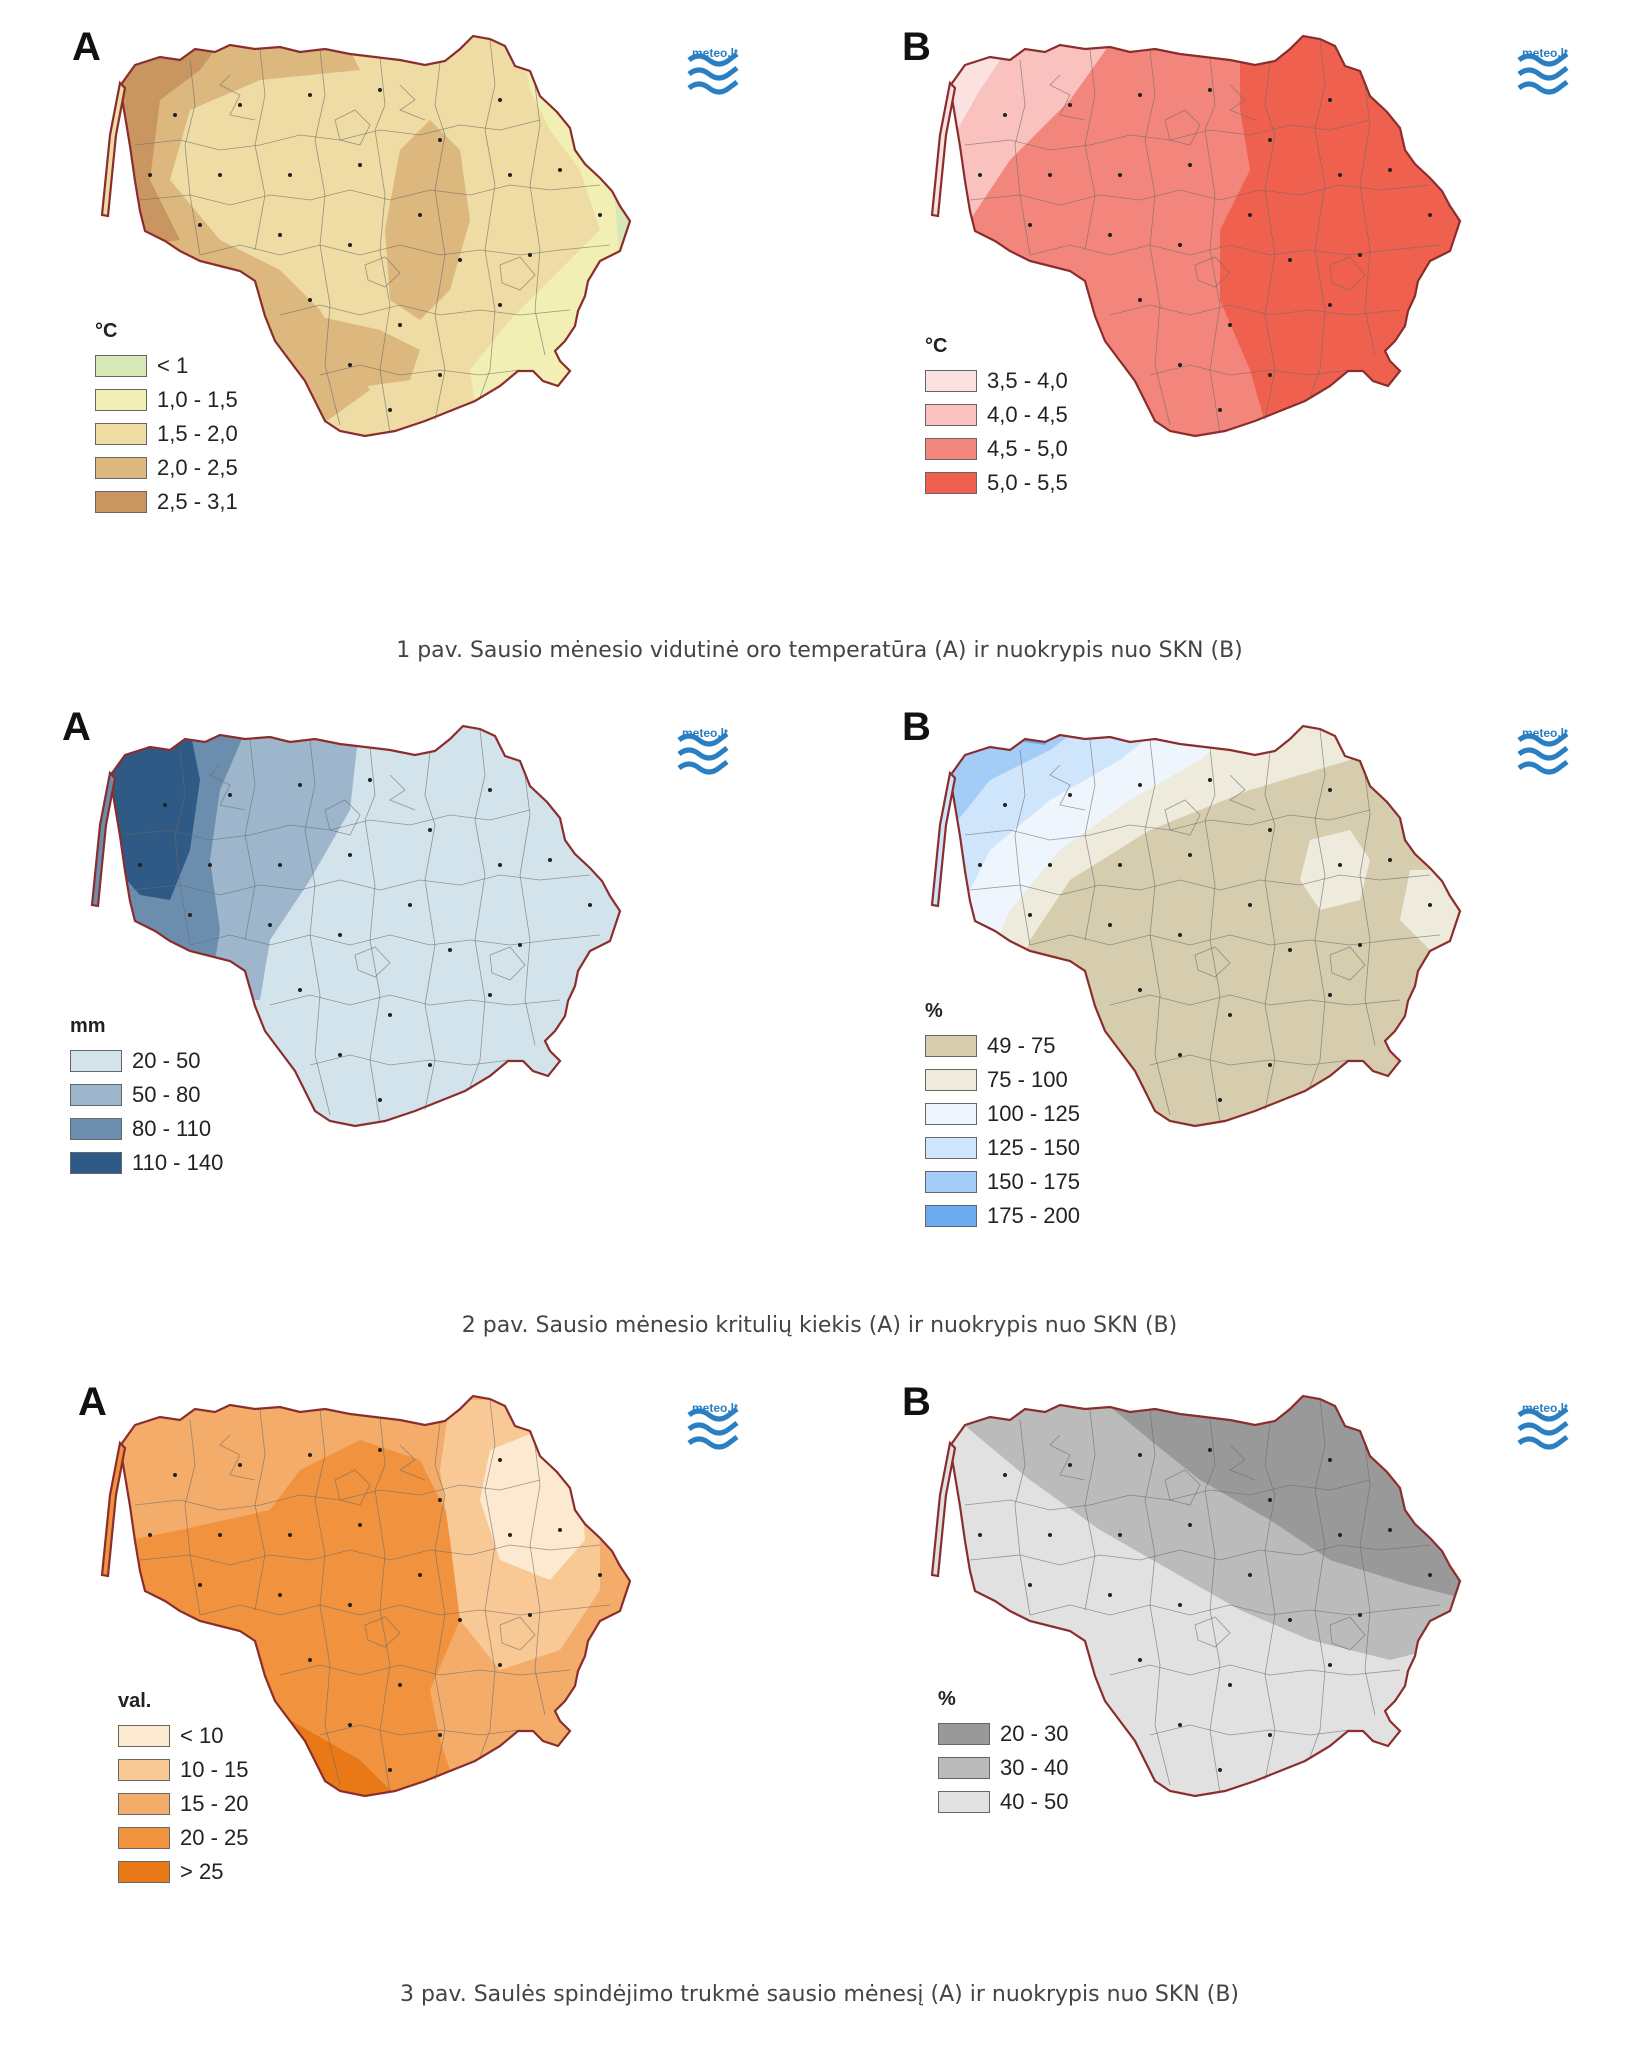 This screenshot has width=1639, height=2048. Describe the element at coordinates (178, 1162) in the screenshot. I see `legend-label: 110 - 140` at that location.